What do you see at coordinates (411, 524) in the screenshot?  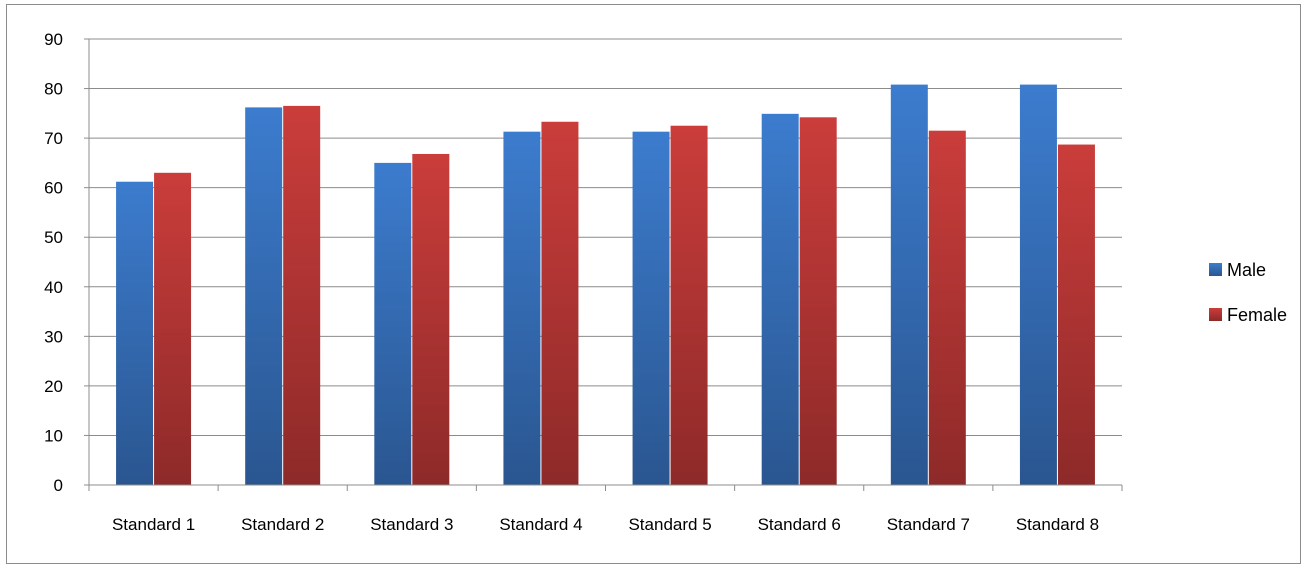 I see `x-tick-label: Standard 3` at bounding box center [411, 524].